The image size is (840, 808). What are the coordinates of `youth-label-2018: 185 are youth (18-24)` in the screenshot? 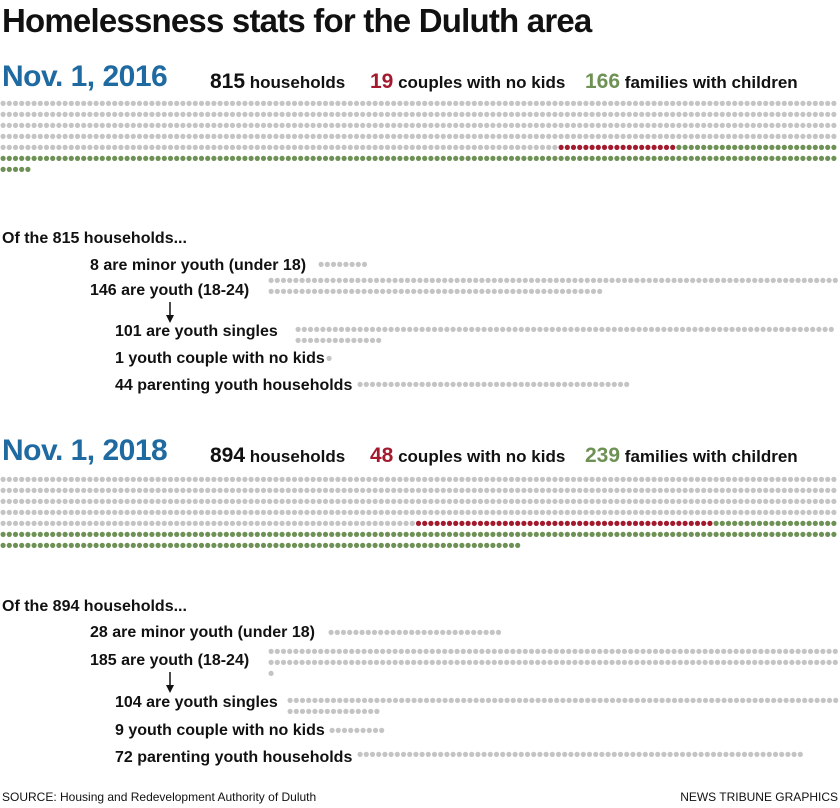 It's located at (170, 660).